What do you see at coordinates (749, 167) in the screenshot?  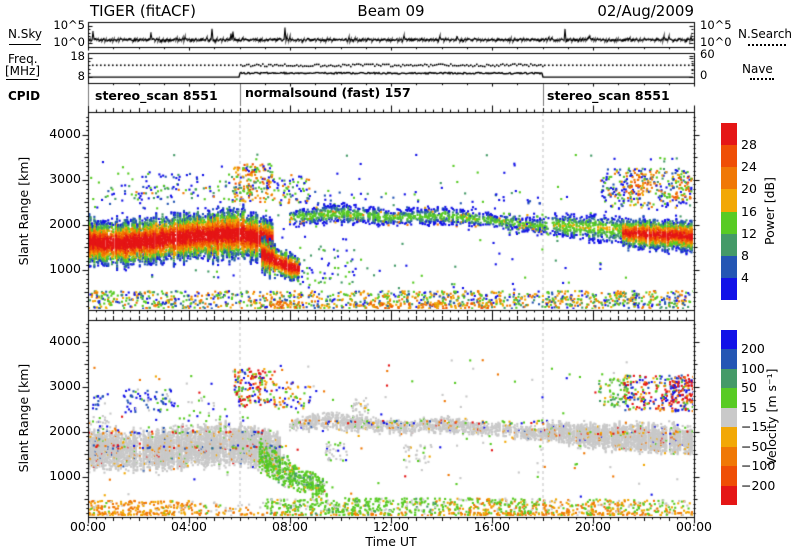 I see `power-colorbar-label: 24` at bounding box center [749, 167].